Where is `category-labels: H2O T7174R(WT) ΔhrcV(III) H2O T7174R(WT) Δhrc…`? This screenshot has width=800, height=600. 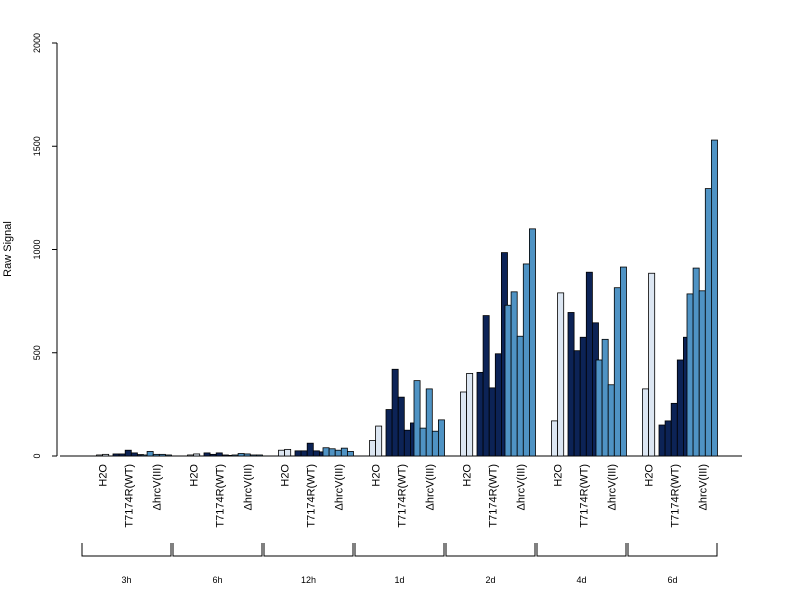
category-labels: H2O T7174R(WT) ΔhrcV(III) H2O T7174R(WT) Δhrc… is located at coordinates (404, 496).